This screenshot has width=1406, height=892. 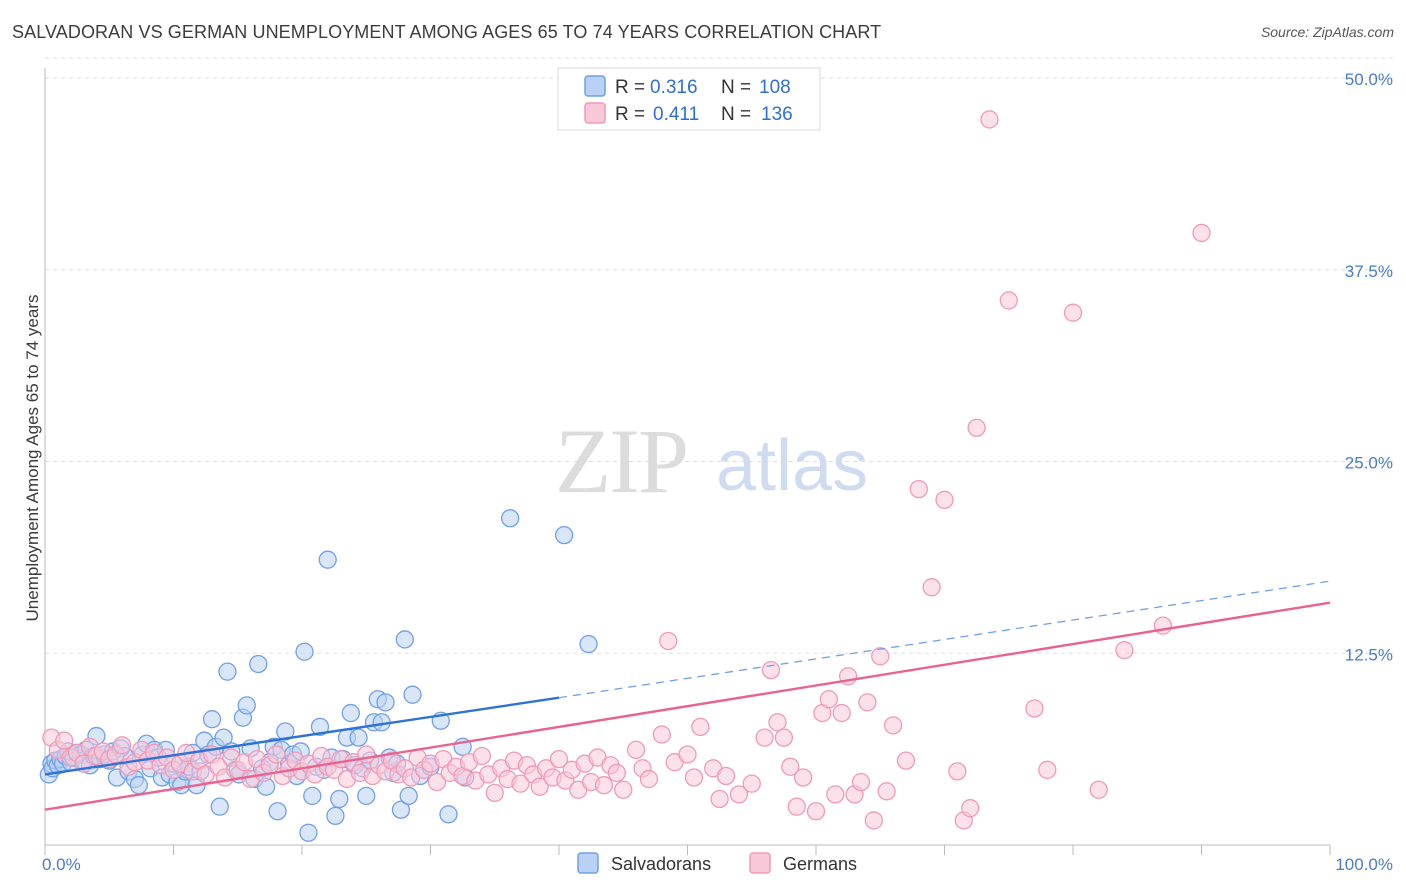 What do you see at coordinates (302, 736) in the screenshot?
I see `salvadorans-trend-line` at bounding box center [302, 736].